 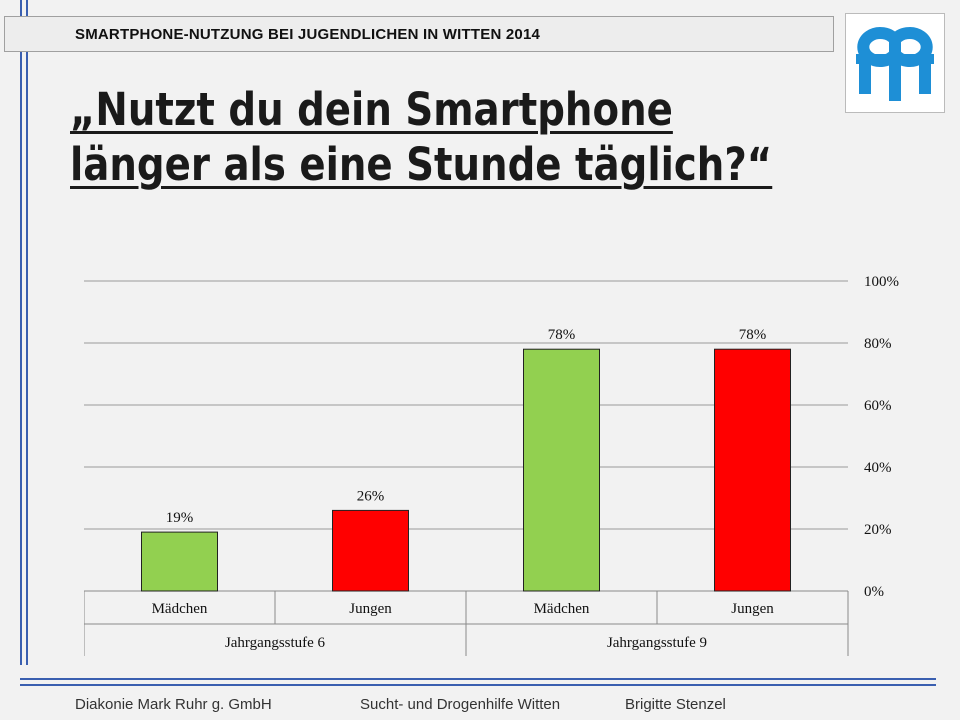 I want to click on bottom-rule-a, so click(x=478, y=679).